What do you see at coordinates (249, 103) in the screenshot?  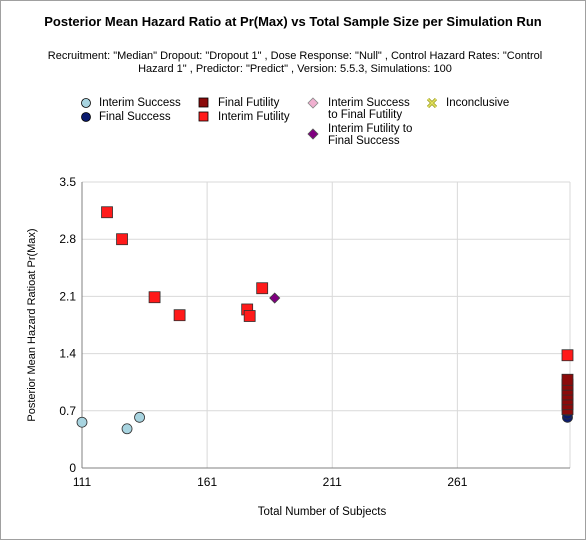 I see `legend-label-final-futility: Final Futility` at bounding box center [249, 103].